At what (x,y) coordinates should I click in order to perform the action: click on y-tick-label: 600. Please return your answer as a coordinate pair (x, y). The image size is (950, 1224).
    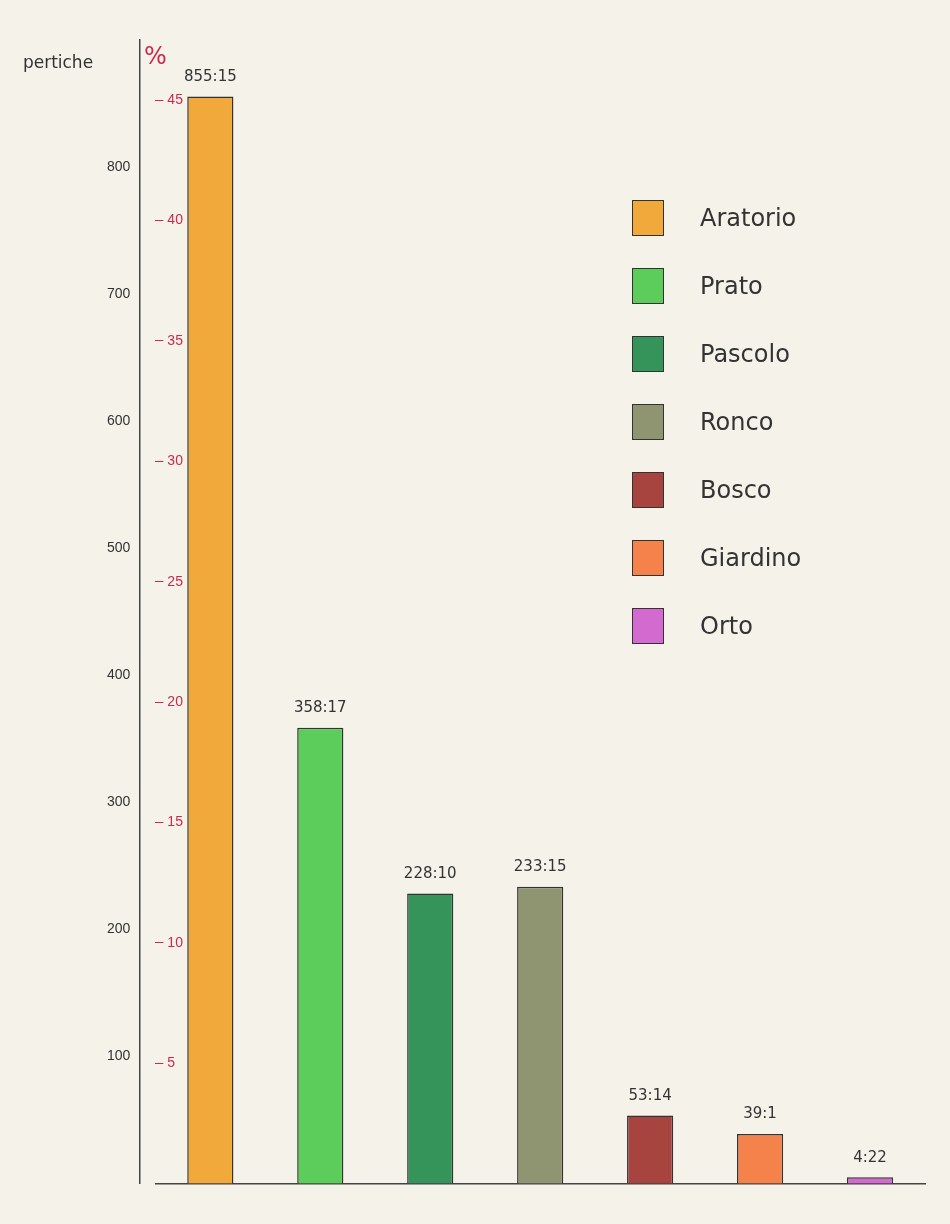
    Looking at the image, I should click on (119, 420).